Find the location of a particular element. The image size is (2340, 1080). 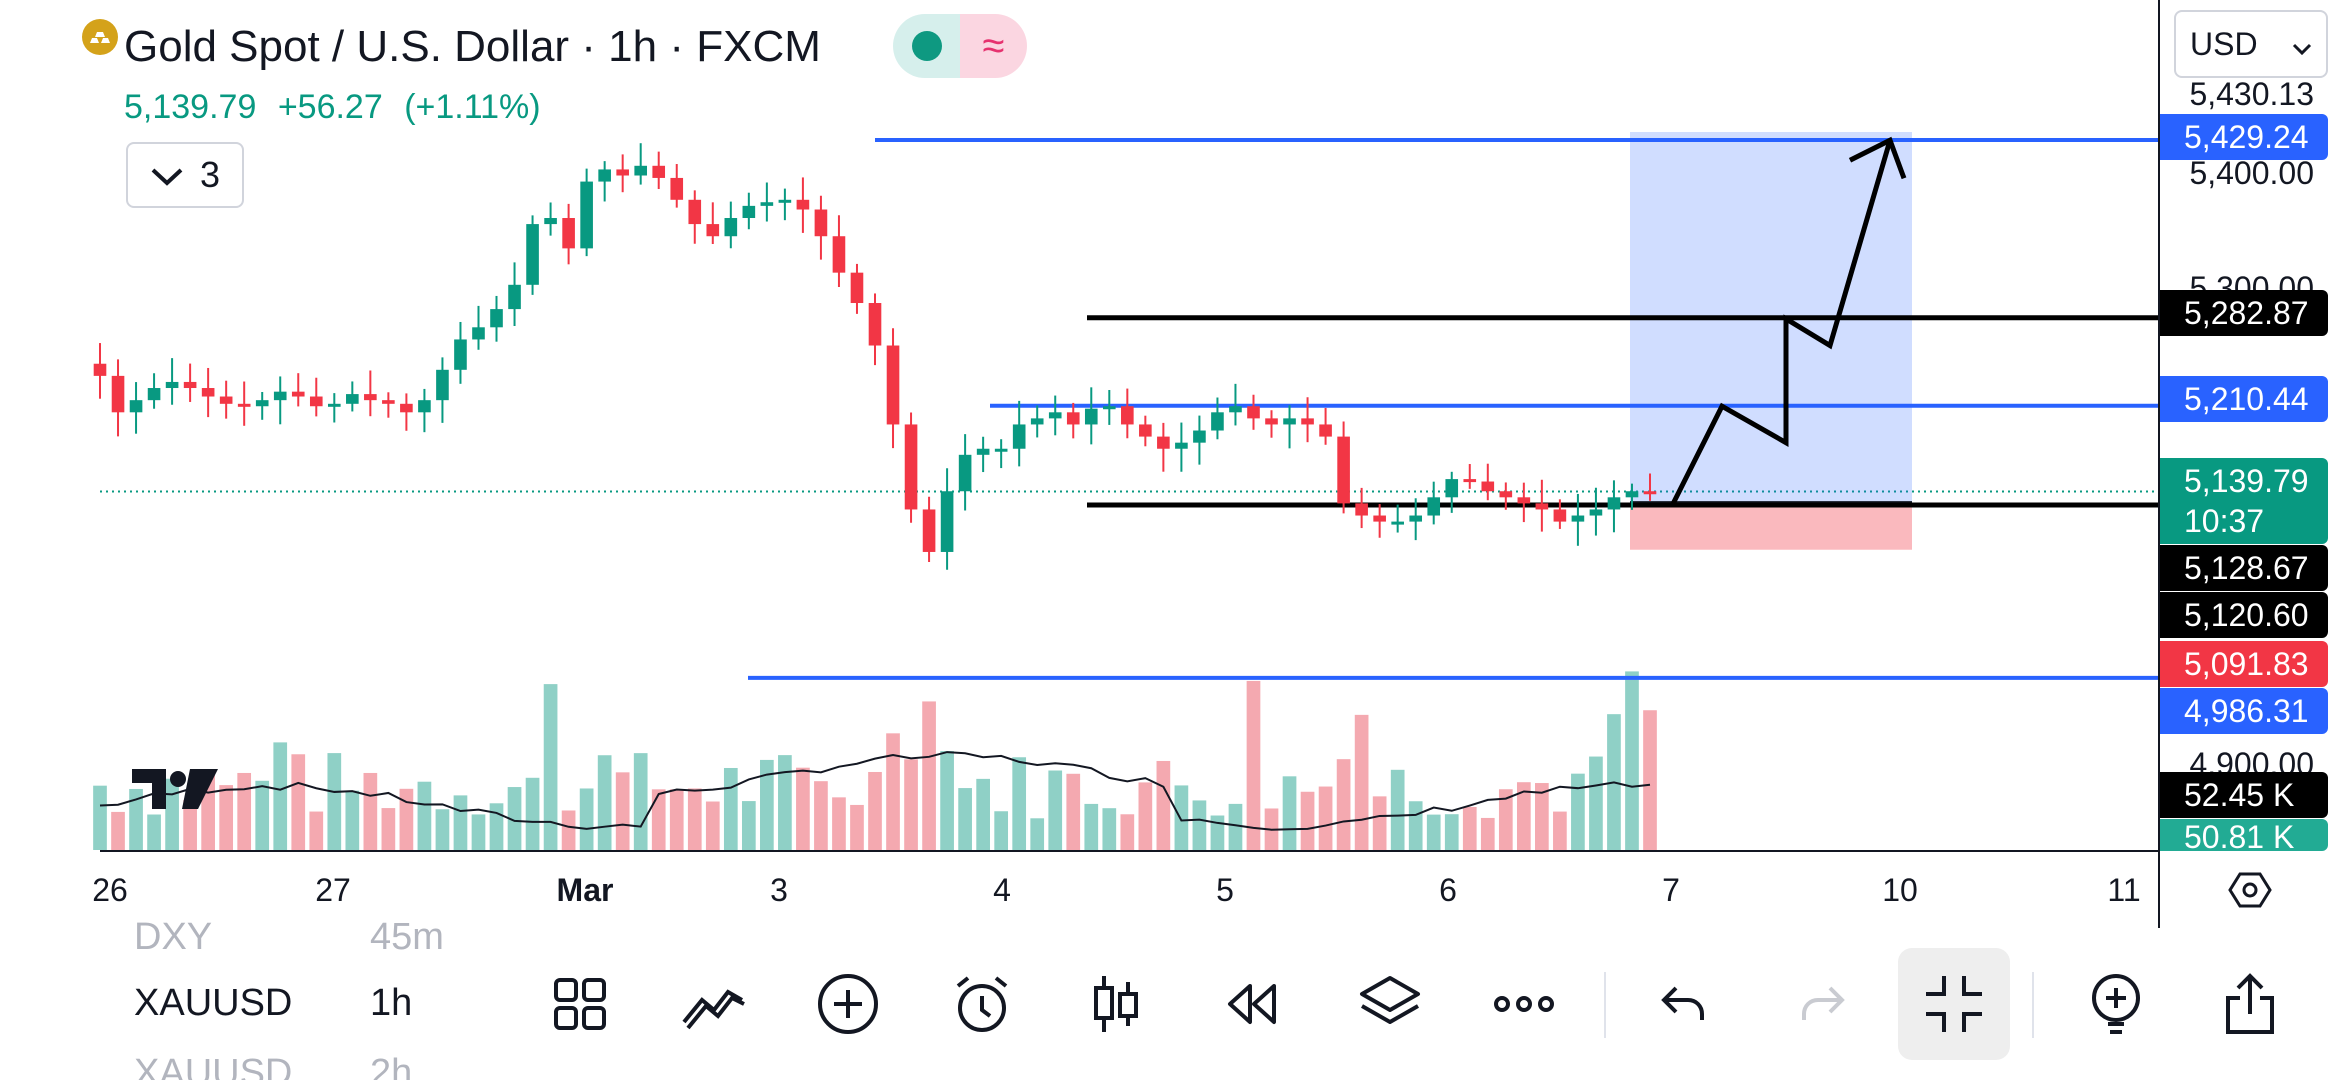

price-scale-divider is located at coordinates (2159, 464).